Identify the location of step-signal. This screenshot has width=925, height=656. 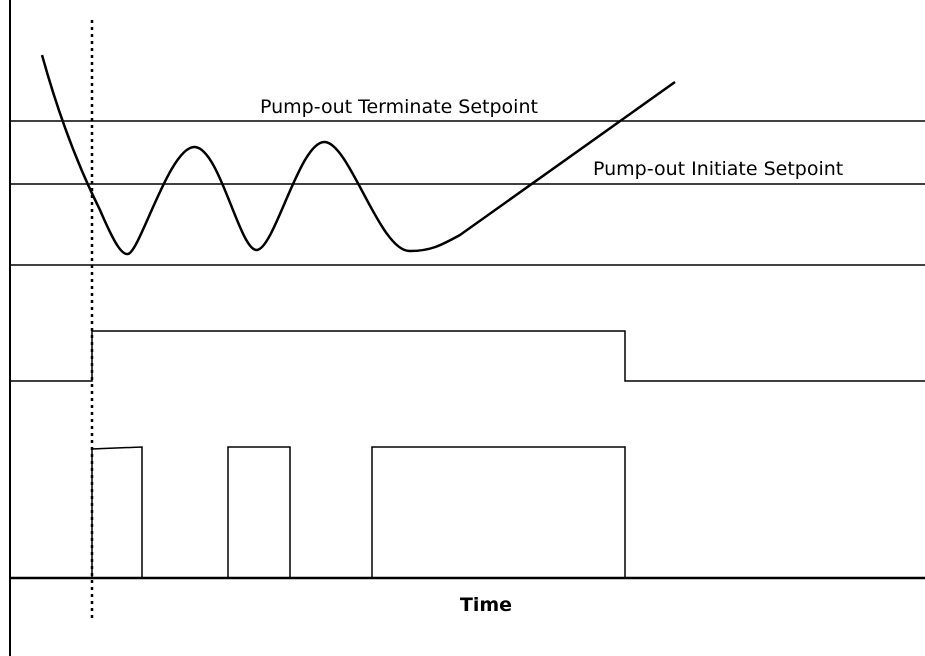
(467, 356).